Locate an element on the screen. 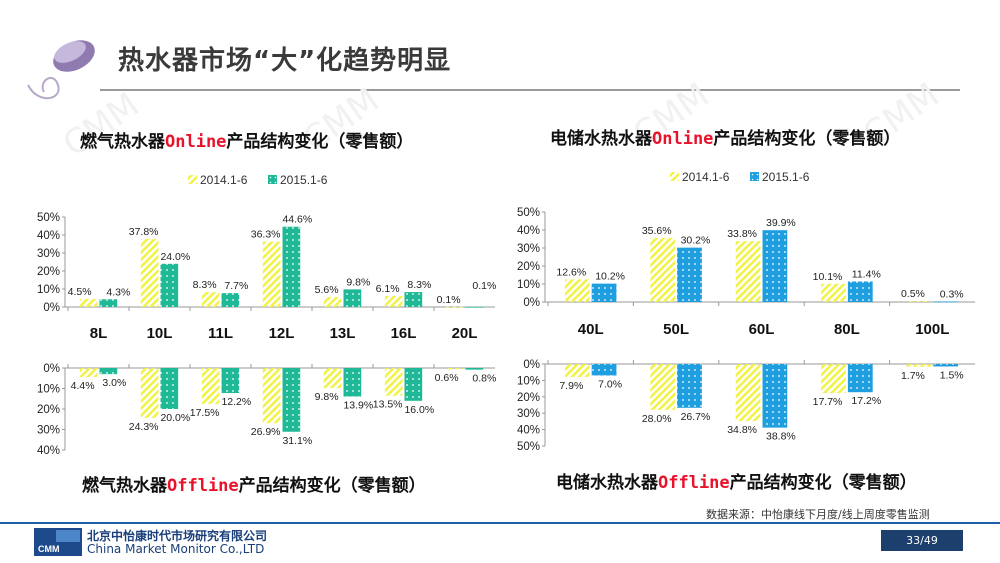  data-label-2015: 3.0% is located at coordinates (114, 383).